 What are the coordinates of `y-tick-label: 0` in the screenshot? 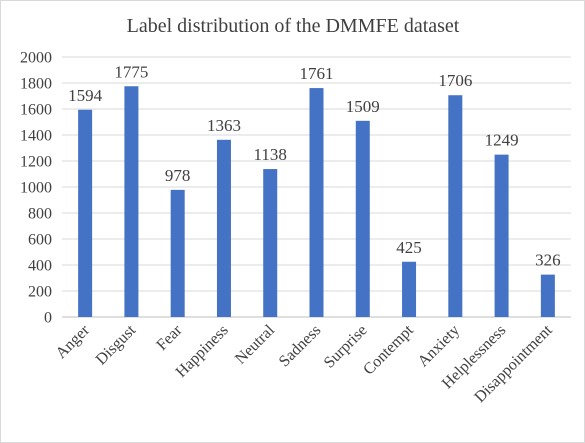 It's located at (48, 318).